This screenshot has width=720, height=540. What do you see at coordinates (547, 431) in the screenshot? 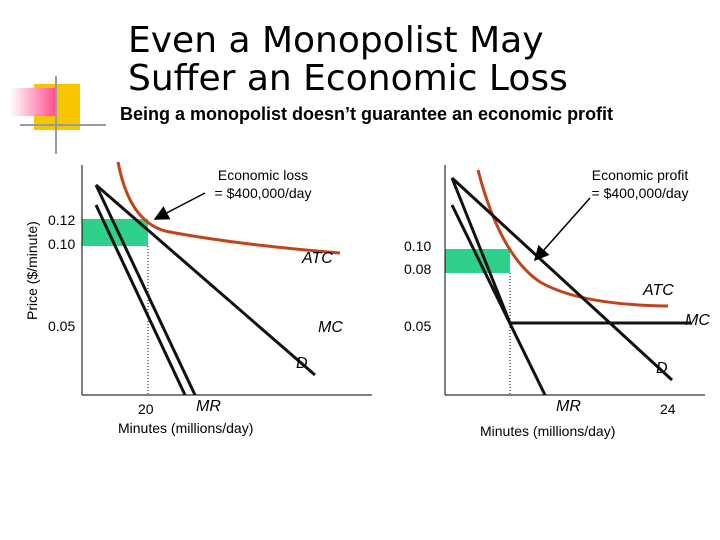
I see `right-xlabel: Minutes (millions/day)` at bounding box center [547, 431].